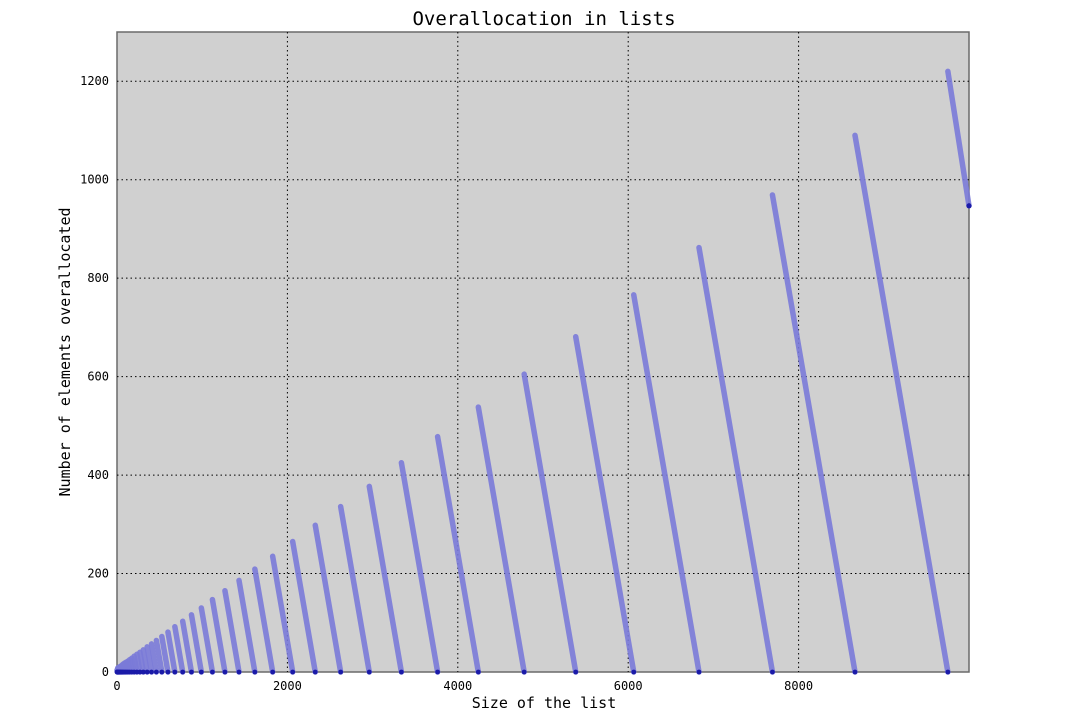 Image resolution: width=1067 pixels, height=712 pixels. What do you see at coordinates (544, 703) in the screenshot?
I see `x-axis-label: Size of the list` at bounding box center [544, 703].